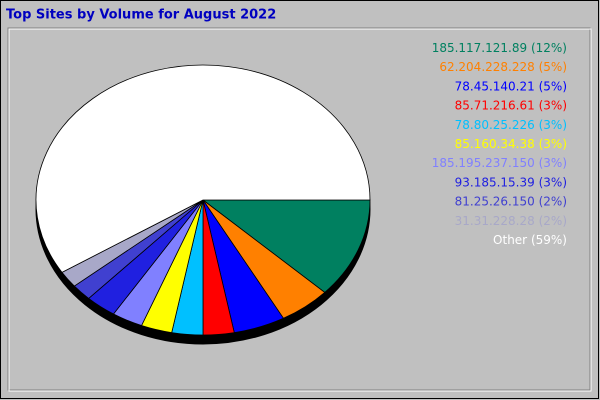 The image size is (600, 400). What do you see at coordinates (495, 182) in the screenshot?
I see `legend-label: 93.185.15.39` at bounding box center [495, 182].